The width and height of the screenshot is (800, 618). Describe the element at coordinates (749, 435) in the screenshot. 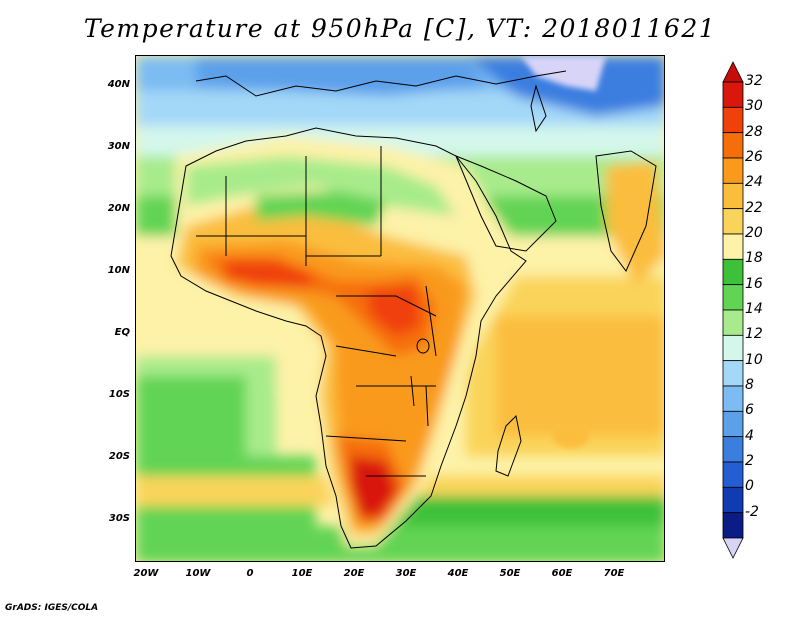

I see `colorbar-label: 4` at that location.